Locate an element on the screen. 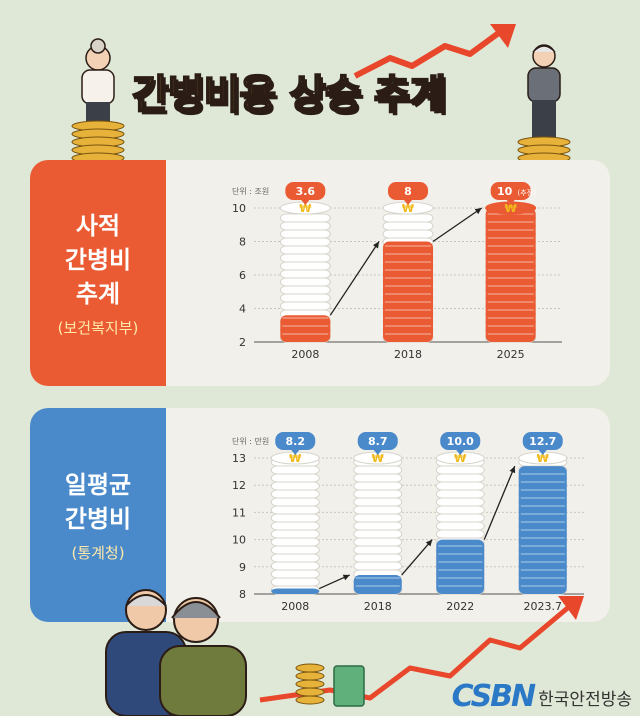 The height and width of the screenshot is (716, 640). panel2-label-block: 일평균 간병비 (통계청) is located at coordinates (98, 515).